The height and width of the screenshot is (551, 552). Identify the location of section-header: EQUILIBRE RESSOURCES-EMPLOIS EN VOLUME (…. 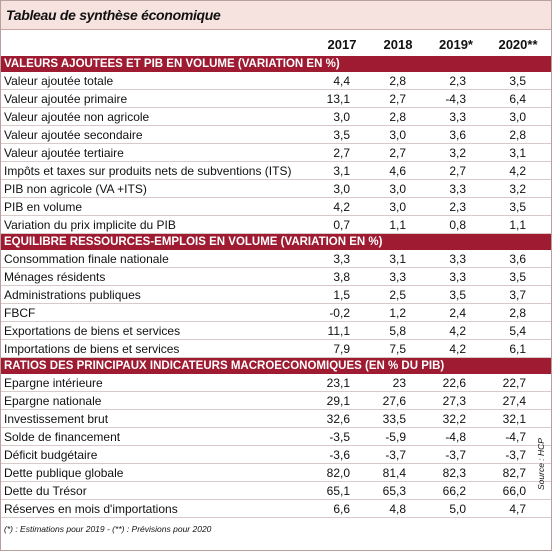
(276, 242).